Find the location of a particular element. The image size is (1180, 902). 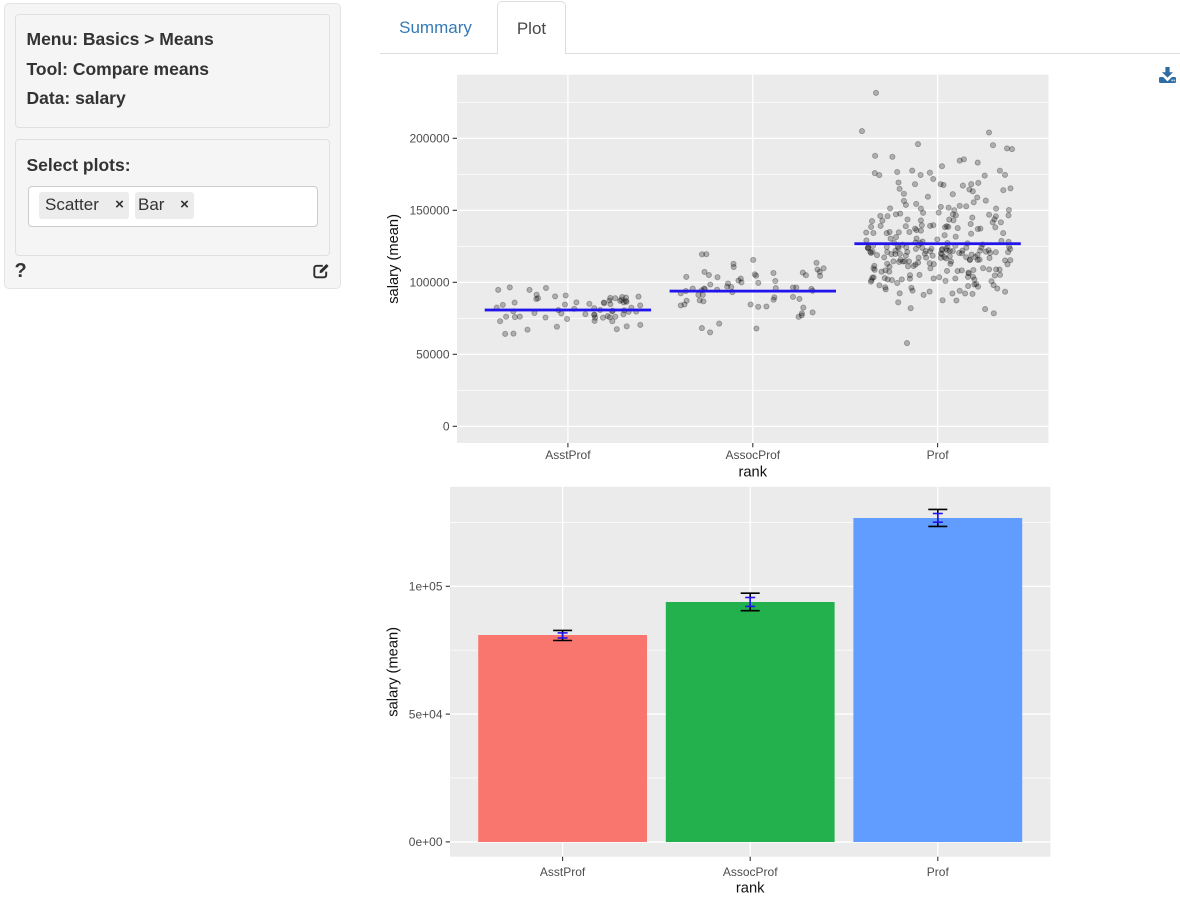

svg-text: 1e+05 is located at coordinates (426, 587).